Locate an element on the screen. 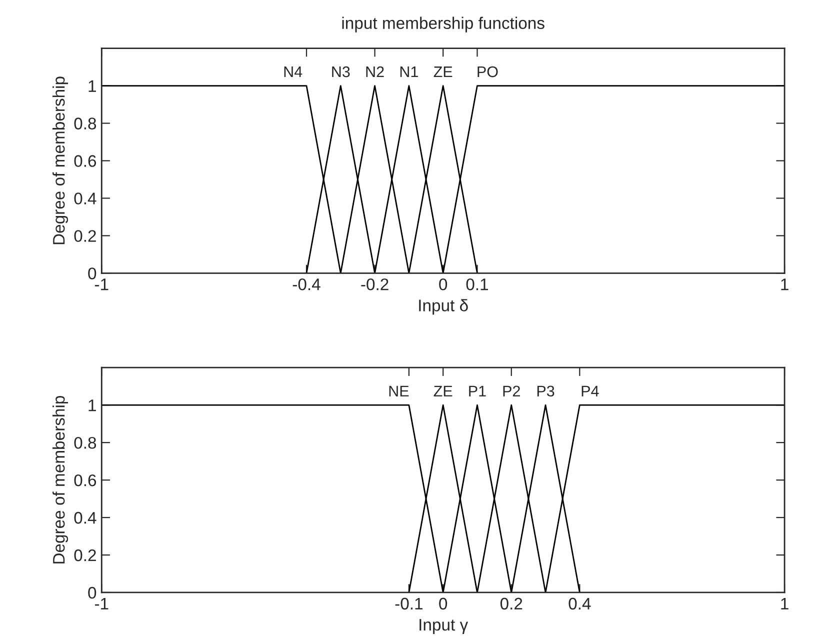 Image resolution: width=813 pixels, height=644 pixels. annotation: NE is located at coordinates (399, 391).